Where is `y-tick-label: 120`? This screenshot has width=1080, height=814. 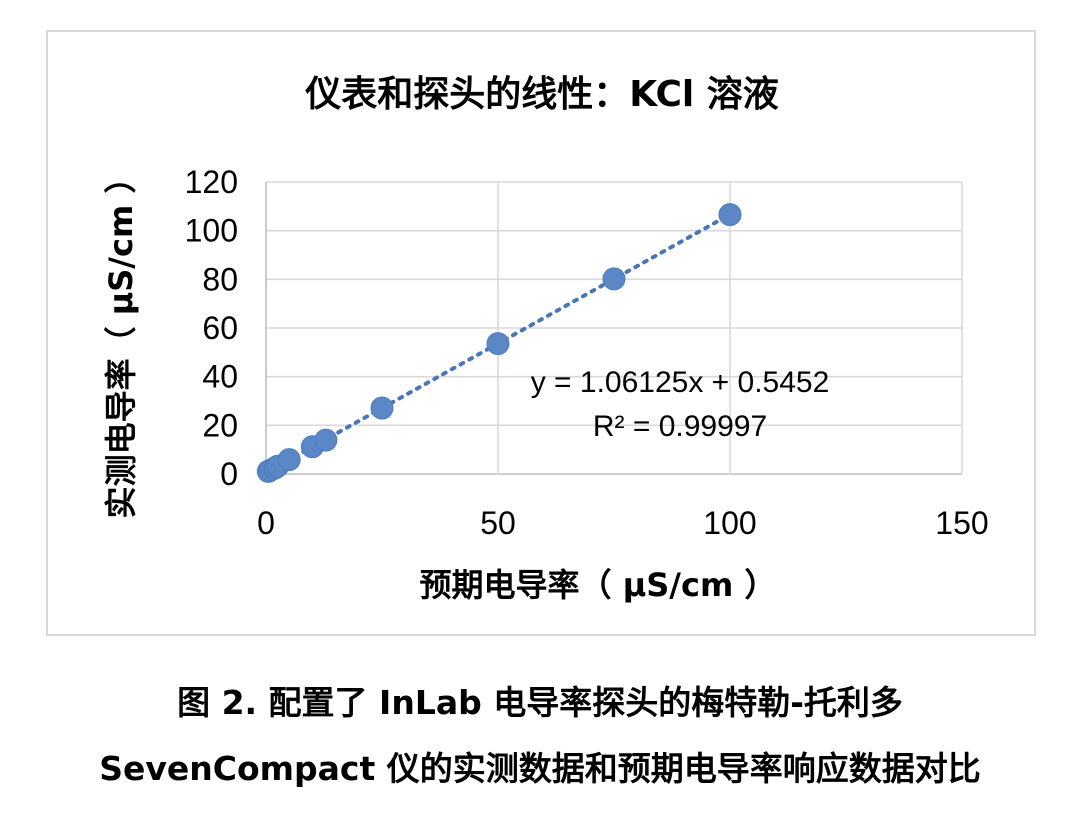 y-tick-label: 120 is located at coordinates (211, 182).